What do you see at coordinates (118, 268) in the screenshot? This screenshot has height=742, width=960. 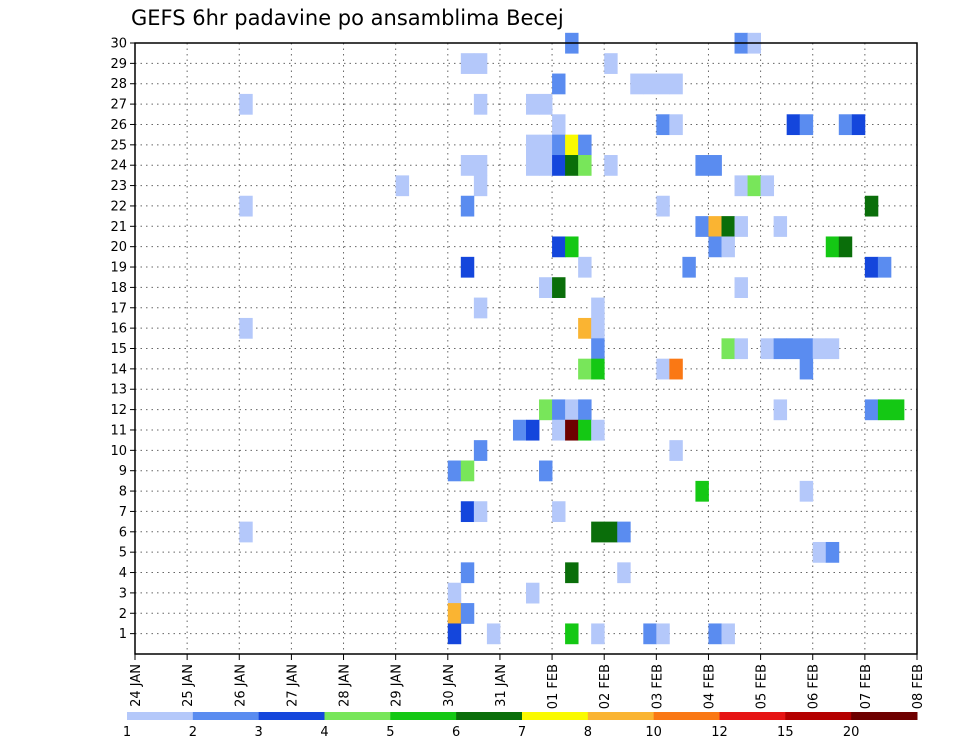 I see `y-tick-label: 19` at bounding box center [118, 268].